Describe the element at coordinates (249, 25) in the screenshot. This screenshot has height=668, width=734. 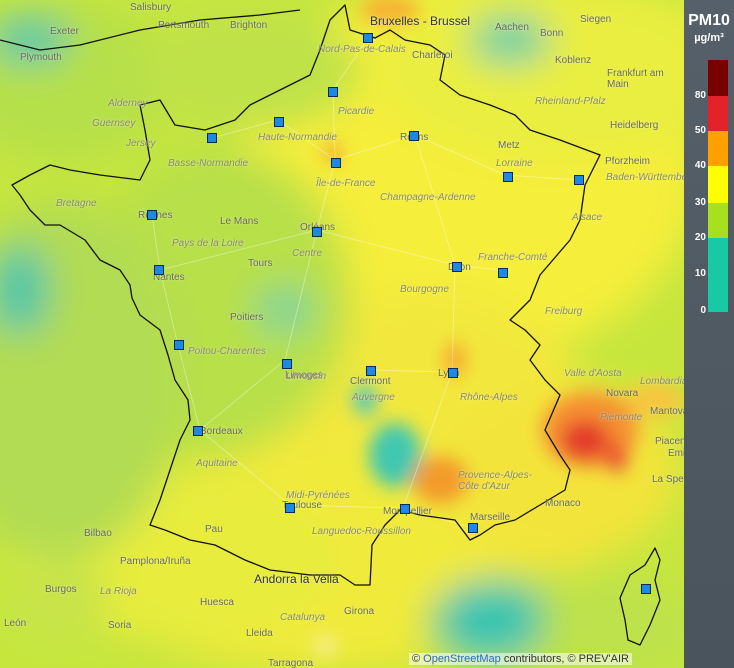
I see `place-label: Brighton` at that location.